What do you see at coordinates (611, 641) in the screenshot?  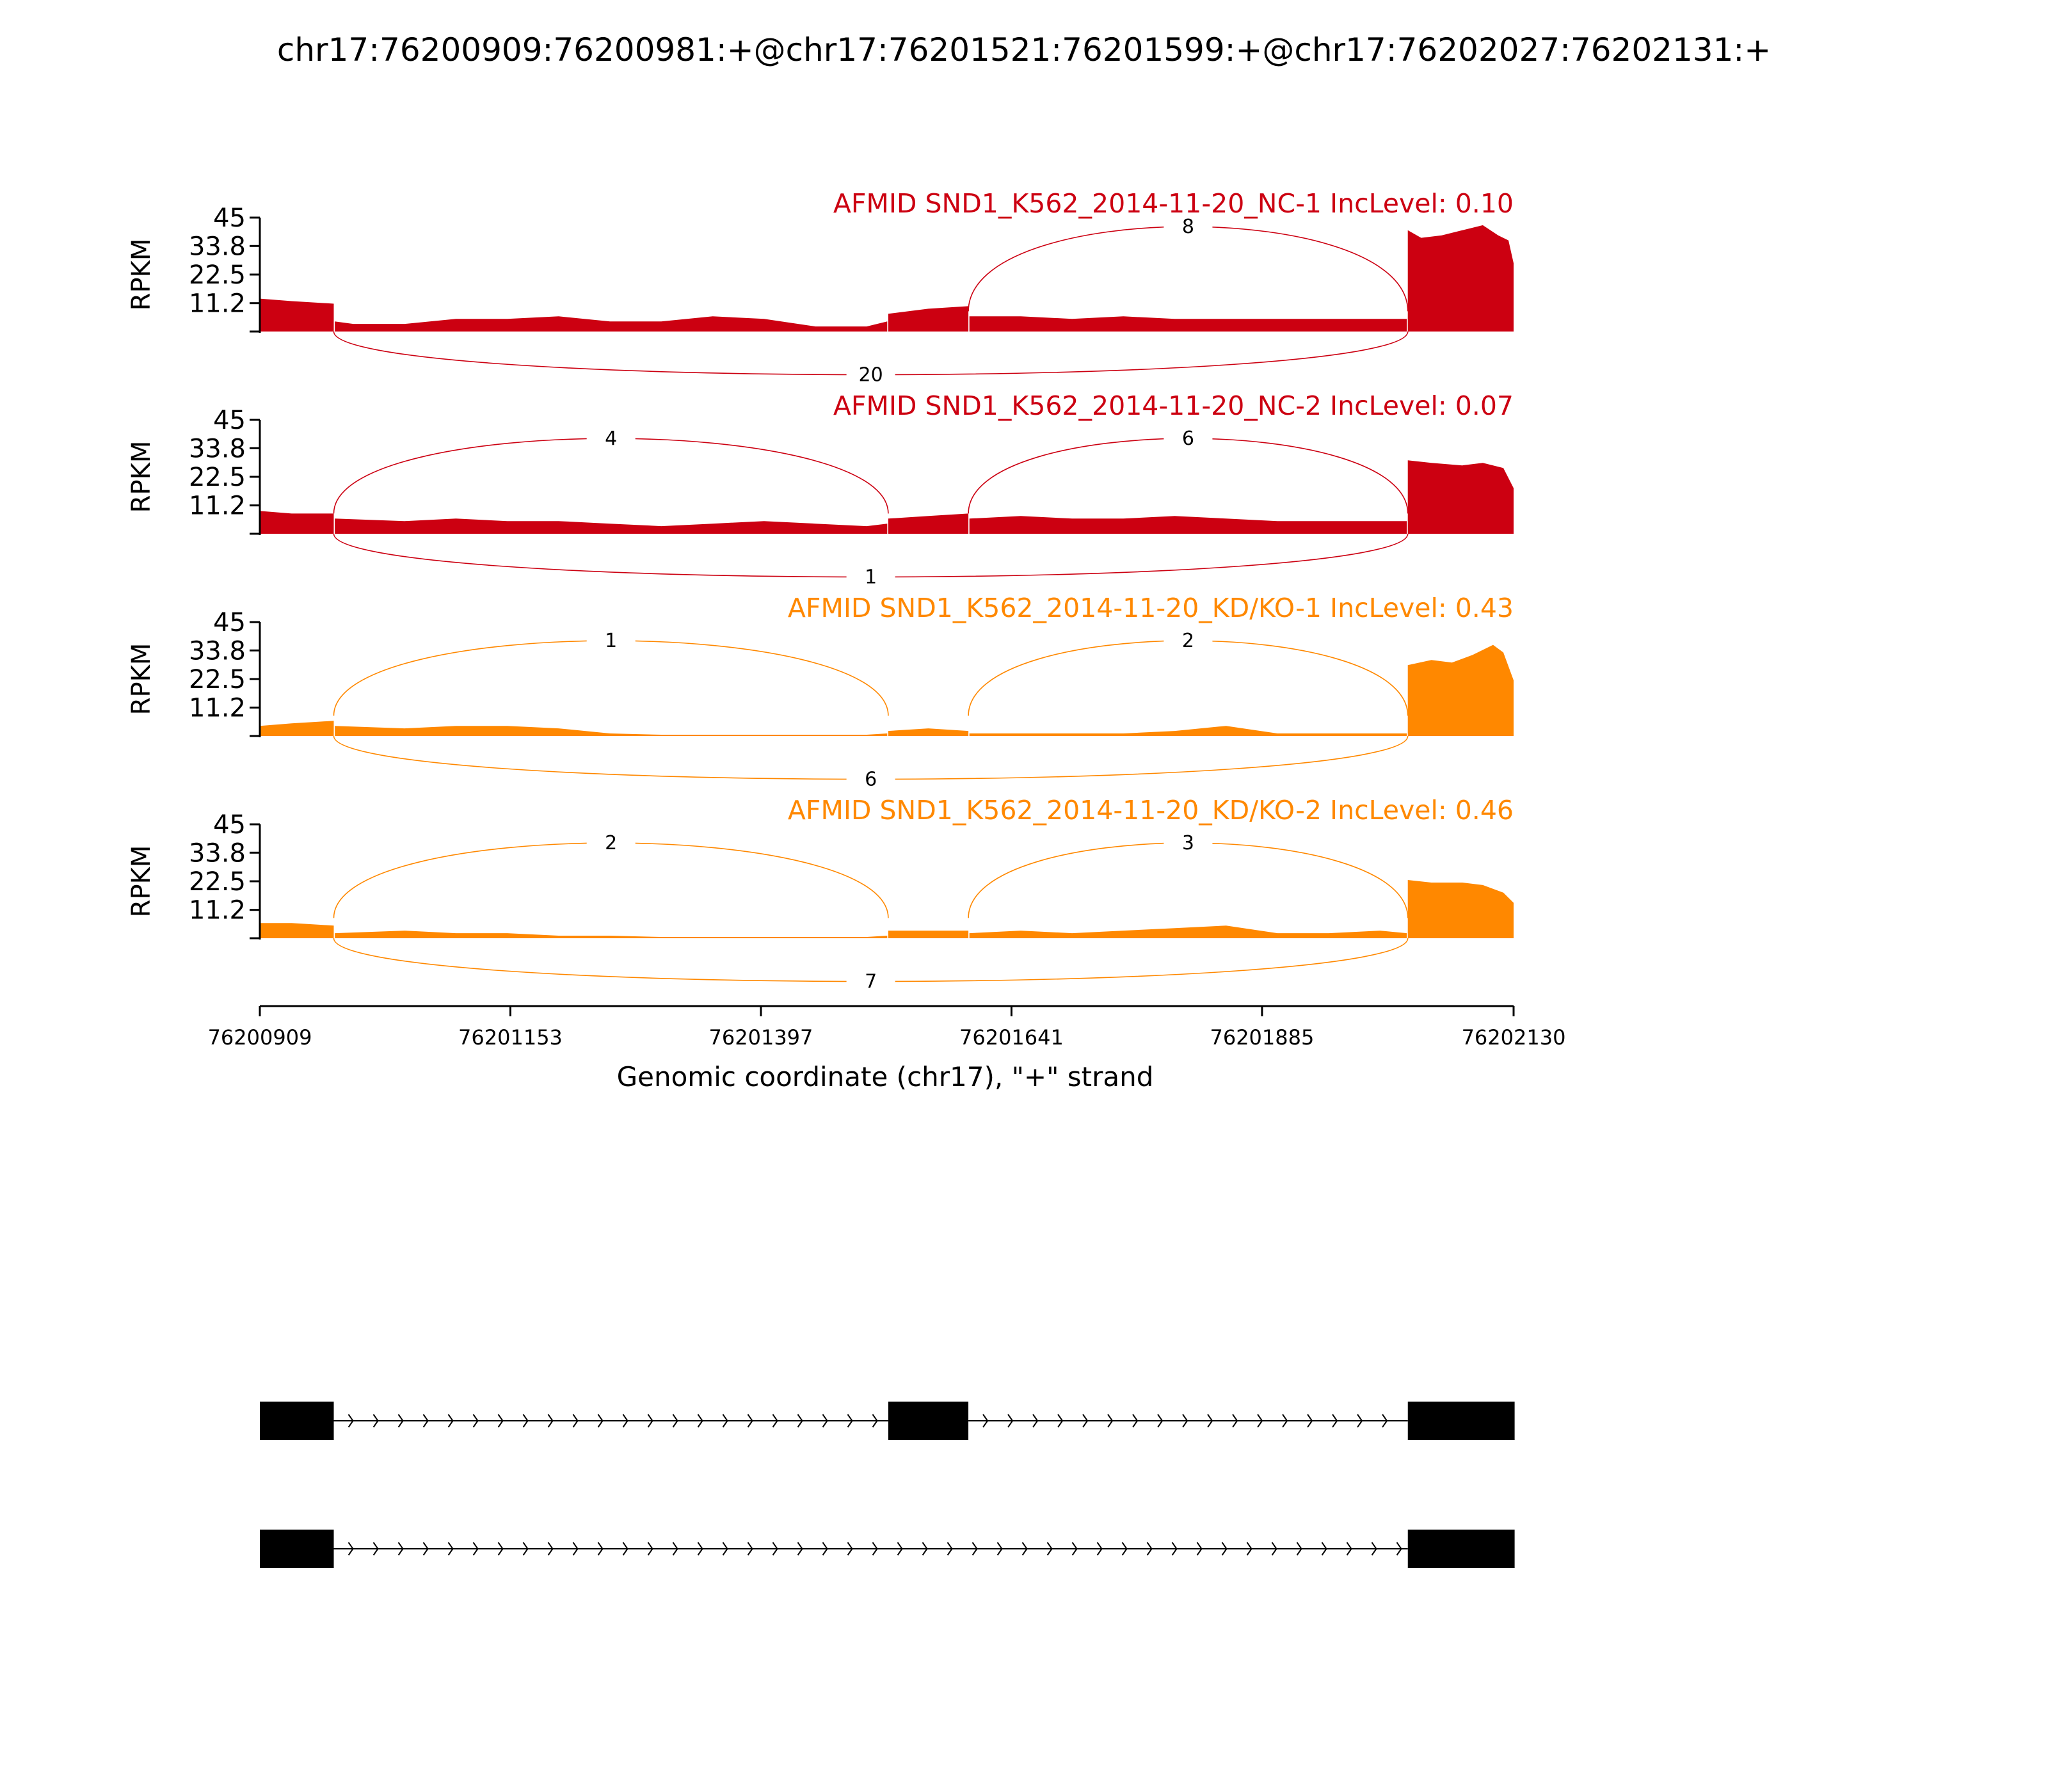 I see `junction-count-label: 1` at bounding box center [611, 641].